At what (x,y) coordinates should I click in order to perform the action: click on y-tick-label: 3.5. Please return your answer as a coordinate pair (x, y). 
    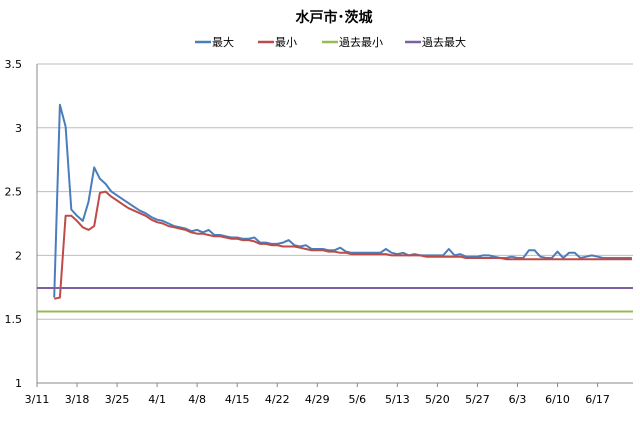
    Looking at the image, I should click on (14, 64).